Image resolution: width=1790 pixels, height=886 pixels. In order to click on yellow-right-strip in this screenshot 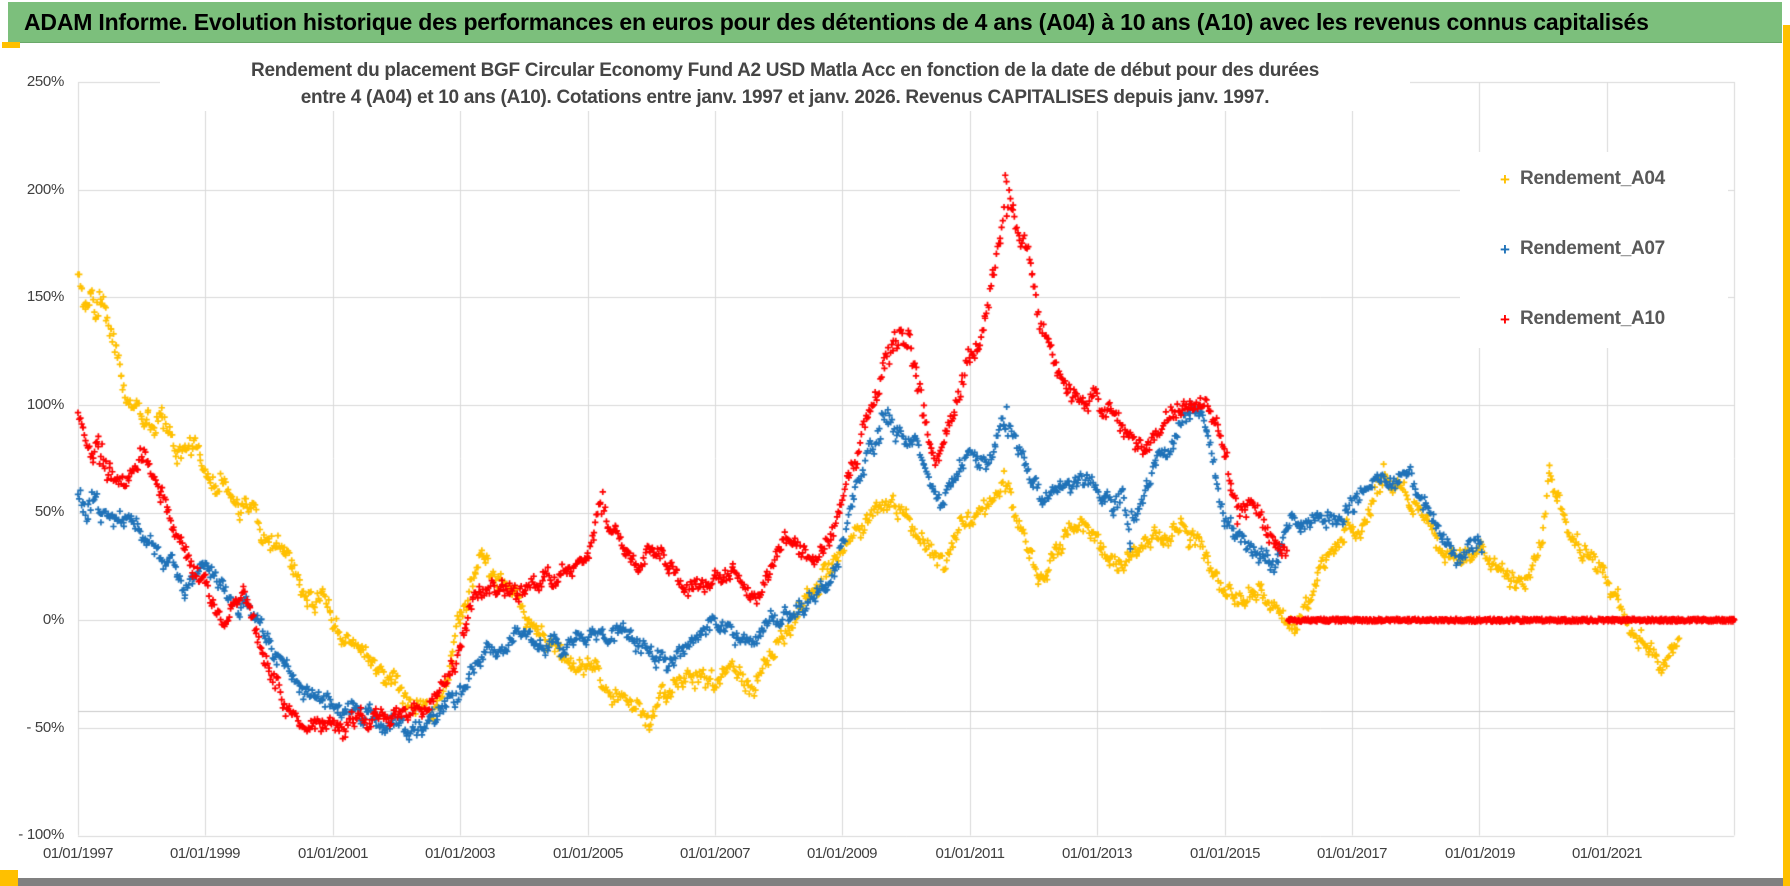, I will do `click(1786, 455)`.